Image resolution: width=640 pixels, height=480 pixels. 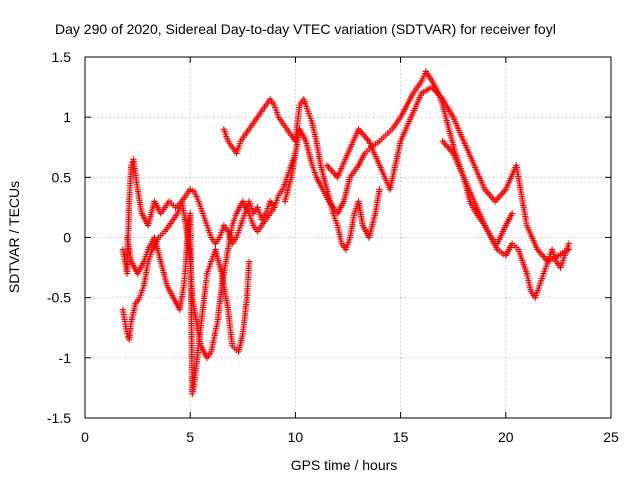 What do you see at coordinates (62, 57) in the screenshot?
I see `y-tick-label: 1.5` at bounding box center [62, 57].